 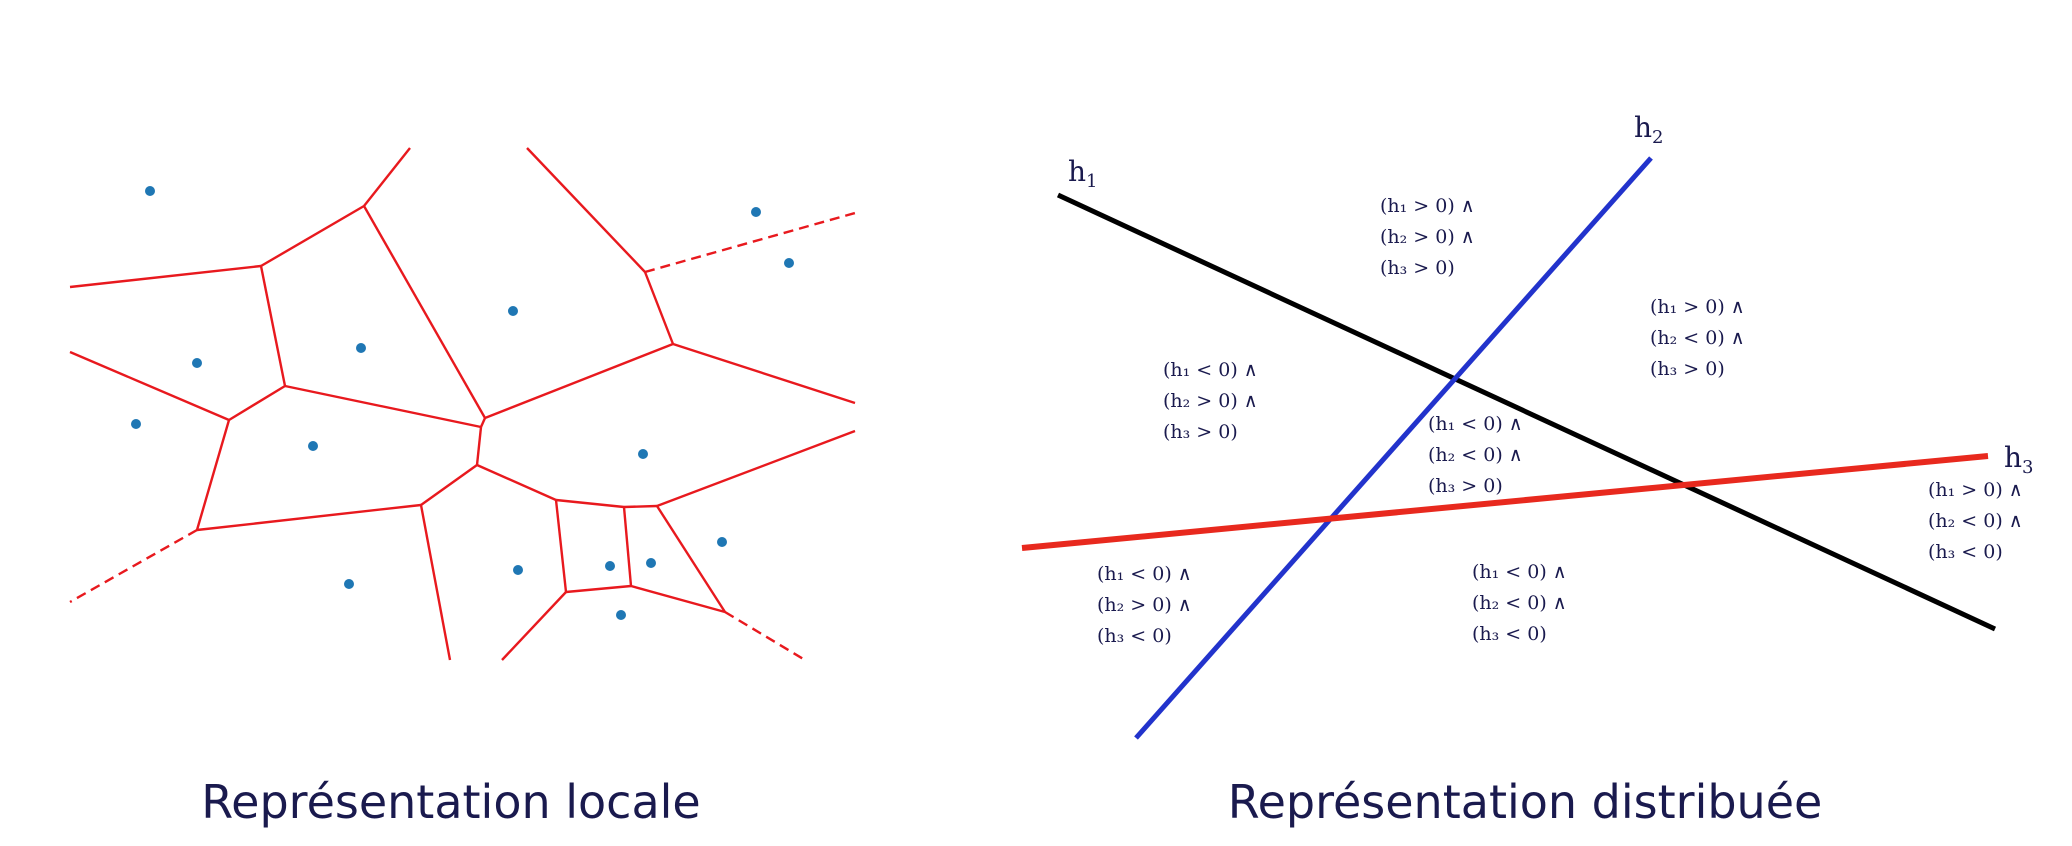 What do you see at coordinates (1478, 455) in the screenshot?
I see `region-label-nnp: (h₁ < 0) ∧ (h₂ < 0) ∧ (h₃ > 0)` at bounding box center [1478, 455].